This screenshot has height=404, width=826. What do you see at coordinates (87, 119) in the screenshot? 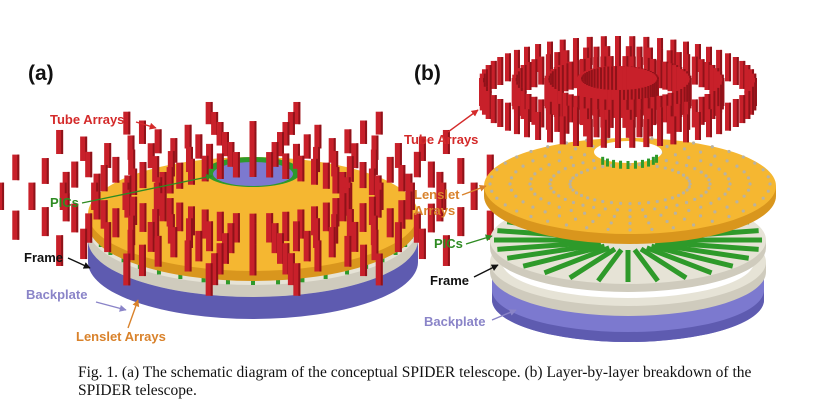
I see `panel-a-label-tube-arrays: Tube Arrays` at bounding box center [87, 119].